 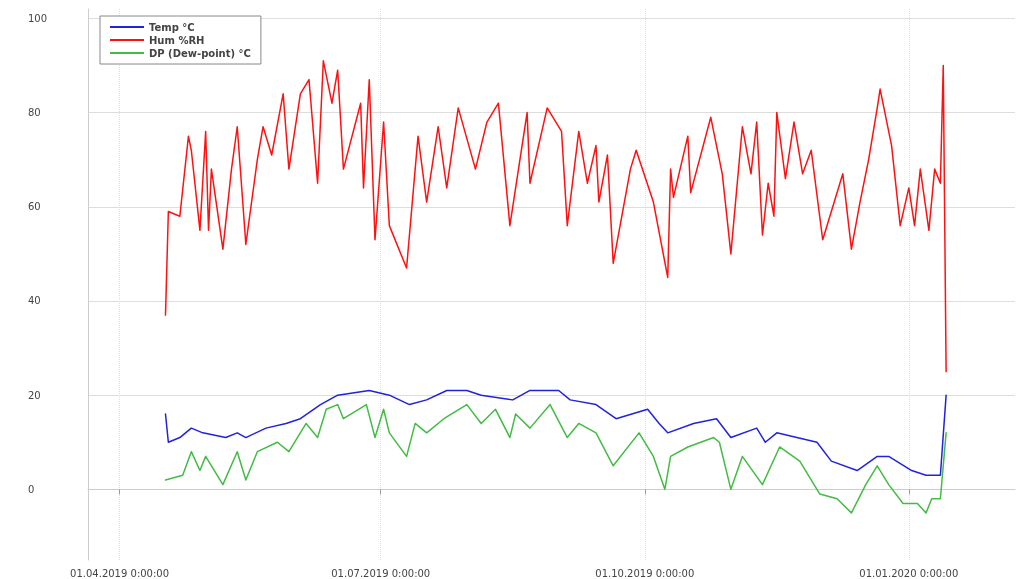 What do you see at coordinates (200, 53) in the screenshot?
I see `legend-label: DP (Dew-point) °C` at bounding box center [200, 53].